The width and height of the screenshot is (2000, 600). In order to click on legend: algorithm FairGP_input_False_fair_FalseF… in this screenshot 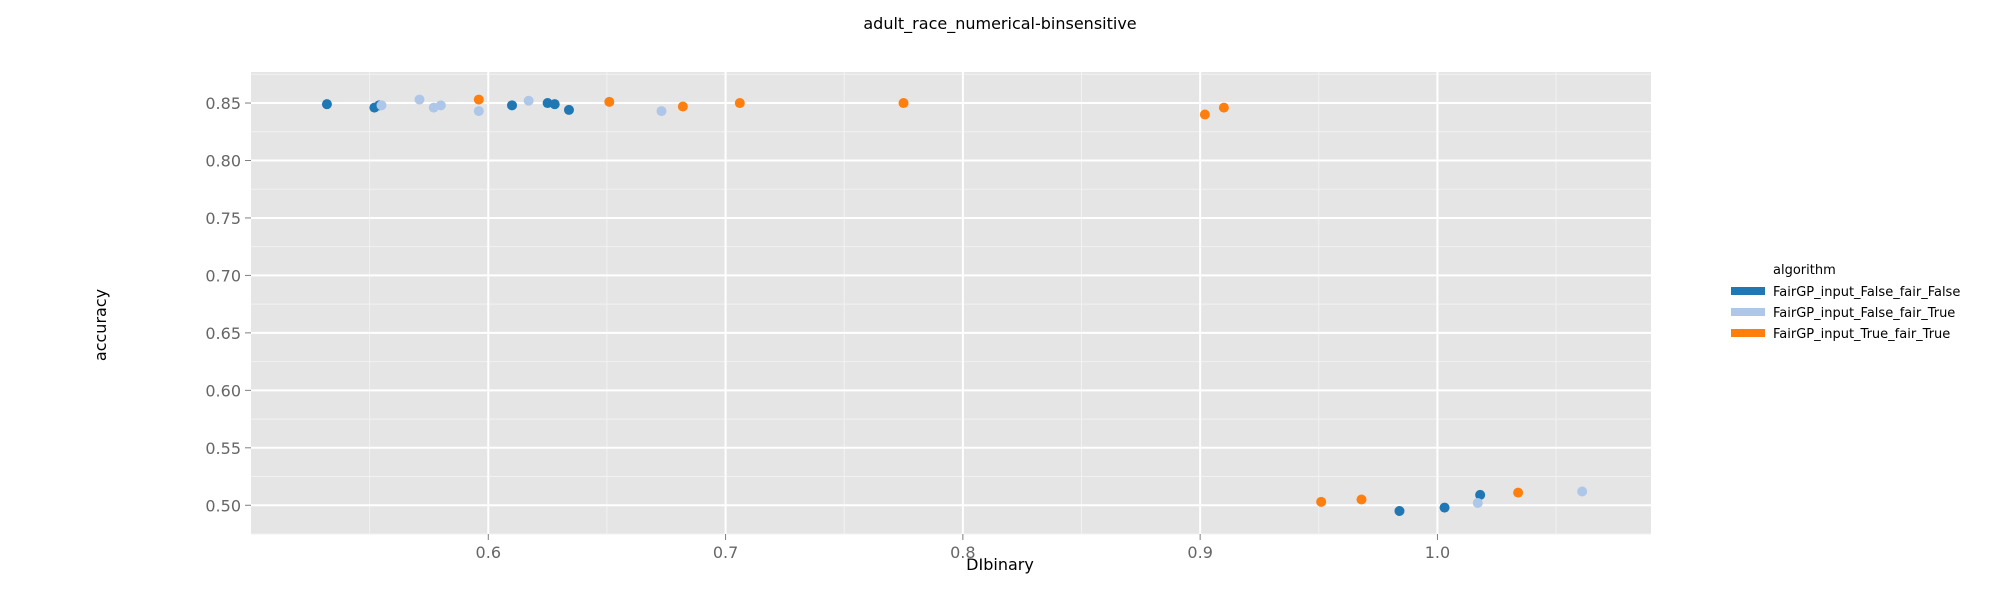, I will do `click(1845, 302)`.